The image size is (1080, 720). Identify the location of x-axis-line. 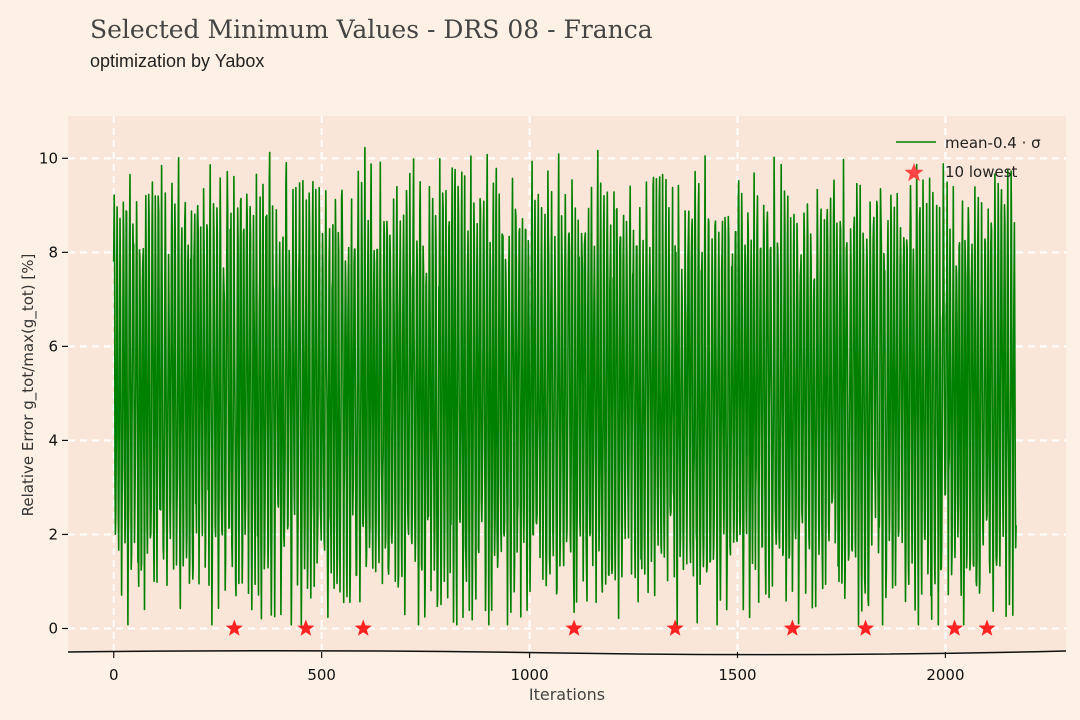
(567, 652).